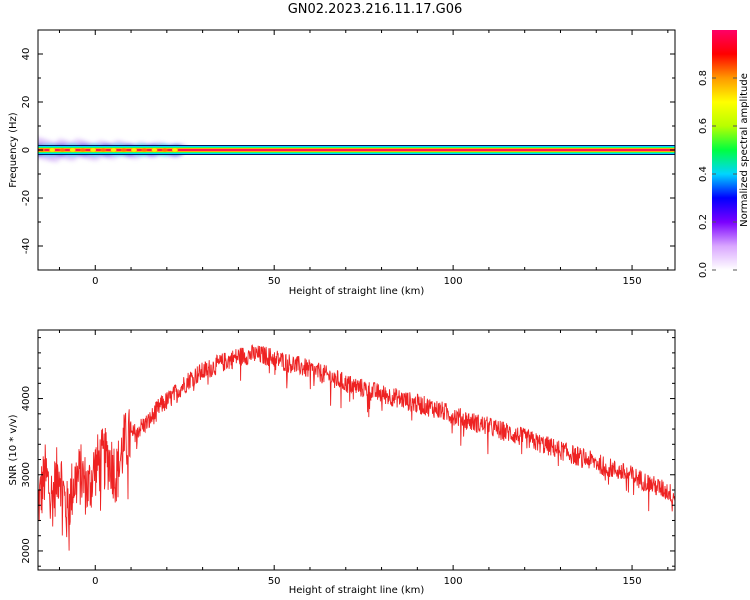 The width and height of the screenshot is (750, 600). Describe the element at coordinates (357, 291) in the screenshot. I see `spectrogram-x-axis-label: Height of straight line (km)` at that location.